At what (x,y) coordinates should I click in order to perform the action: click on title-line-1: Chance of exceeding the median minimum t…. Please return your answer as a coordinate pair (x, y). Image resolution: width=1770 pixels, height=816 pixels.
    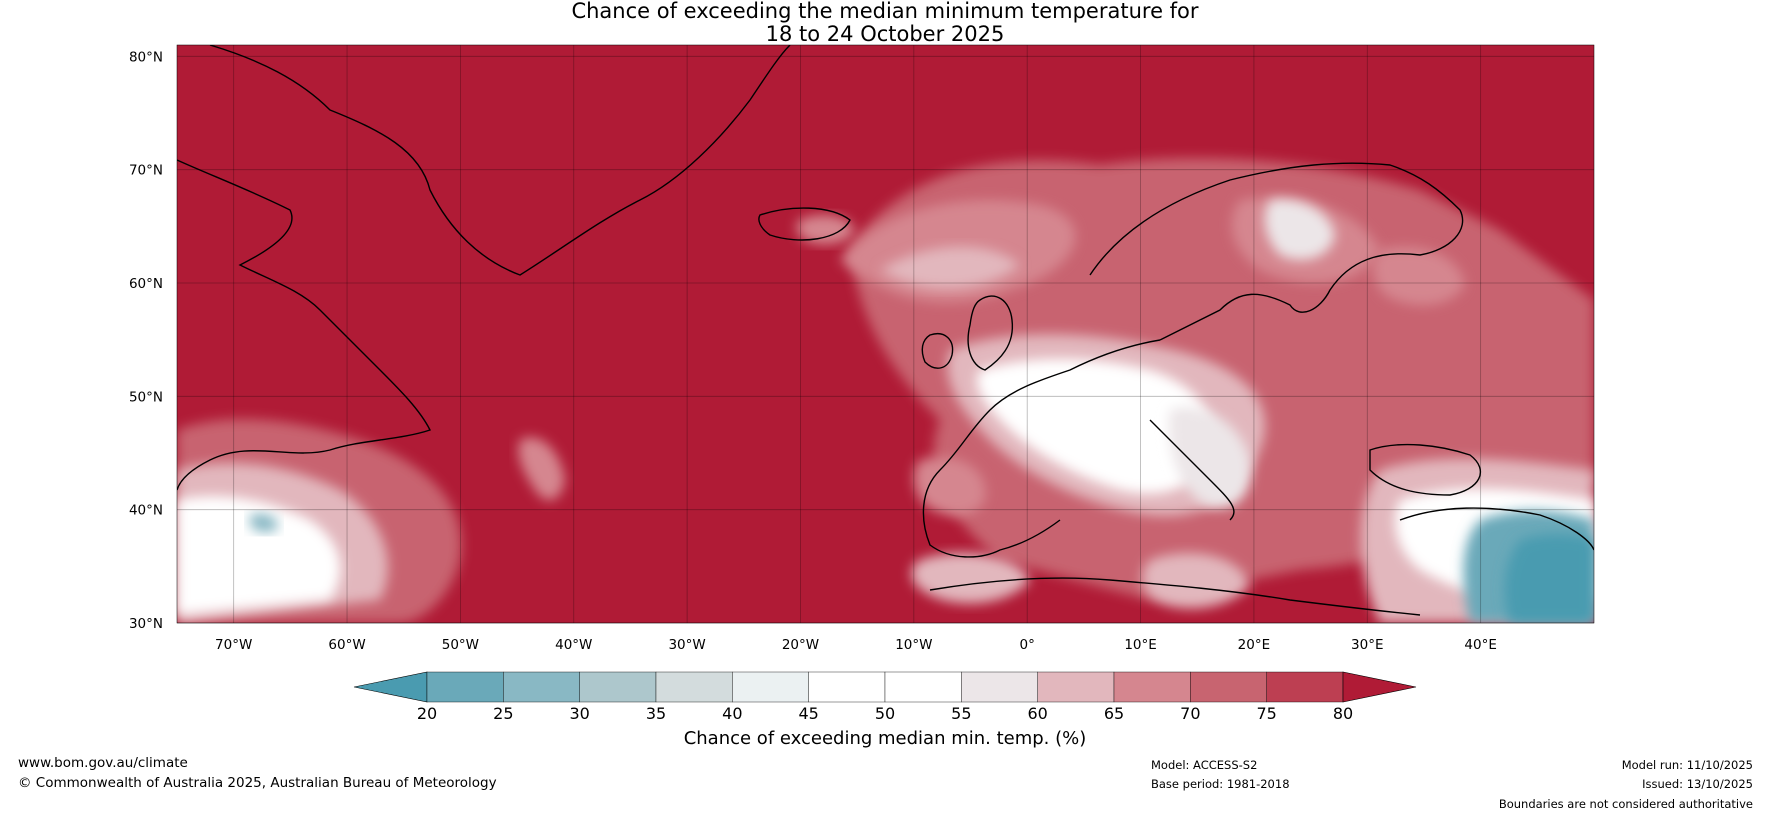
    Looking at the image, I should click on (885, 11).